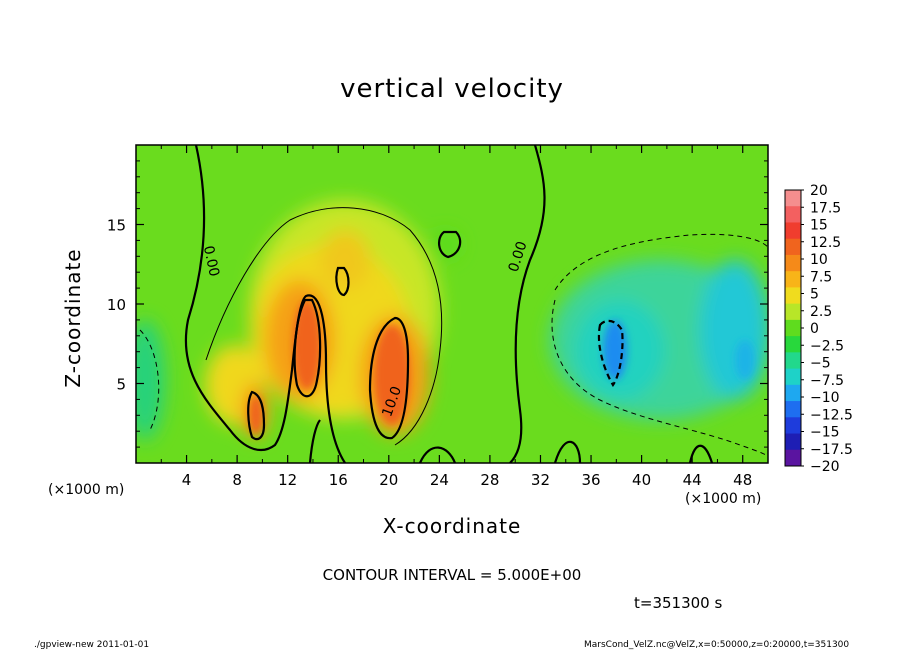 The image size is (904, 654). I want to click on x-tick-label: 36, so click(590, 480).